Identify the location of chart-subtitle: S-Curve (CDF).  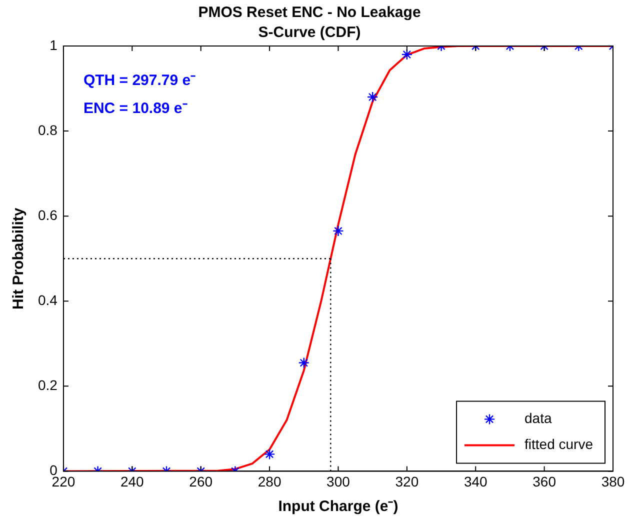
(309, 33).